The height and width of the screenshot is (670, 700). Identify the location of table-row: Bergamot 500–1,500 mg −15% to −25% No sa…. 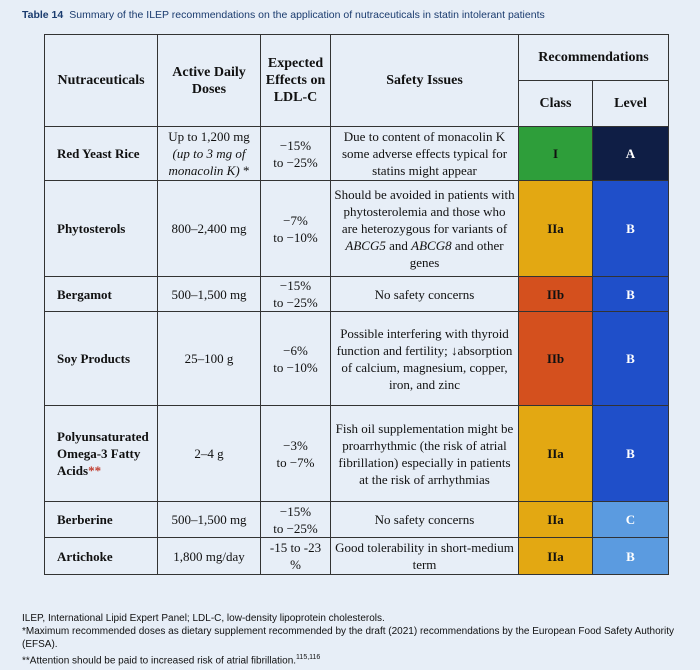
(356, 294).